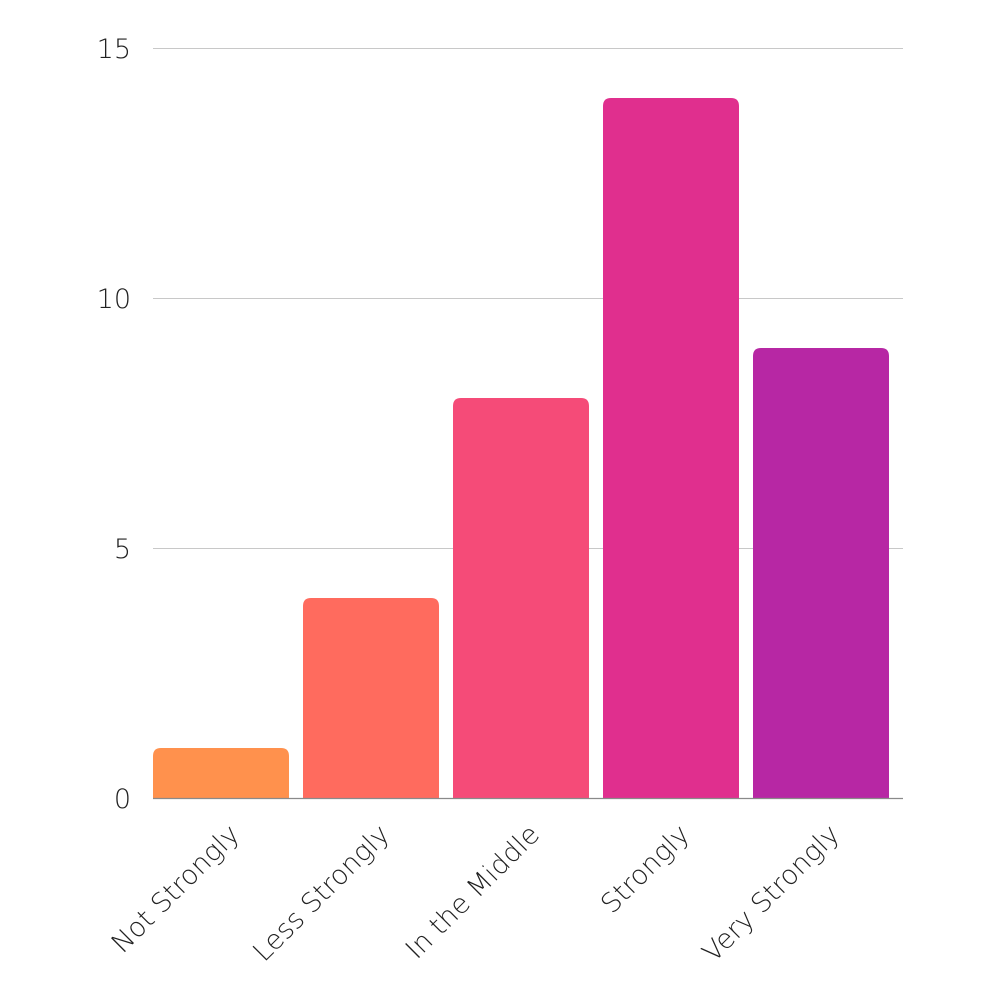  Describe the element at coordinates (771, 893) in the screenshot. I see `x-category-label: Very Strongly` at that location.